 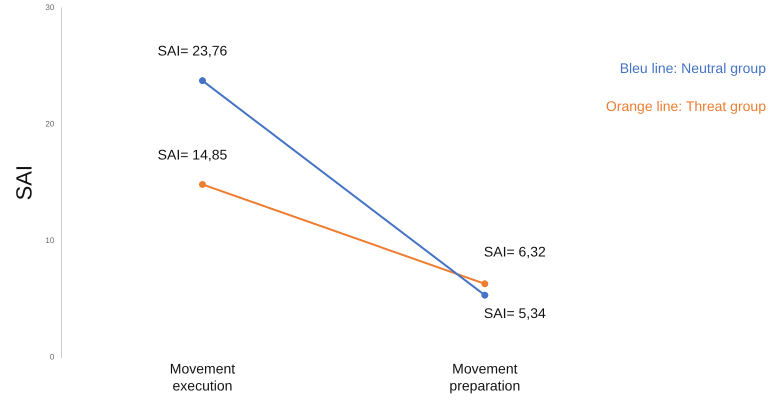 I want to click on x-tick-label: Movement preparation, so click(x=484, y=377).